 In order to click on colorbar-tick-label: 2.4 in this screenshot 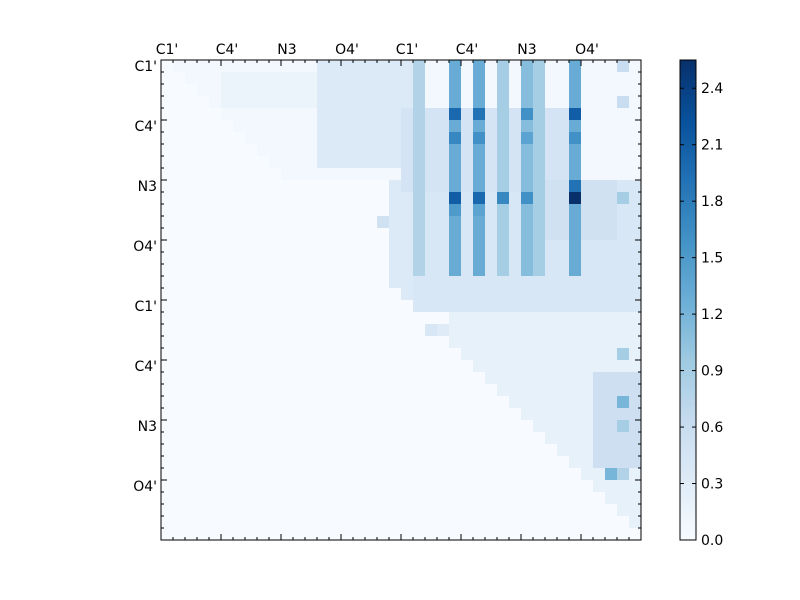, I will do `click(712, 89)`.